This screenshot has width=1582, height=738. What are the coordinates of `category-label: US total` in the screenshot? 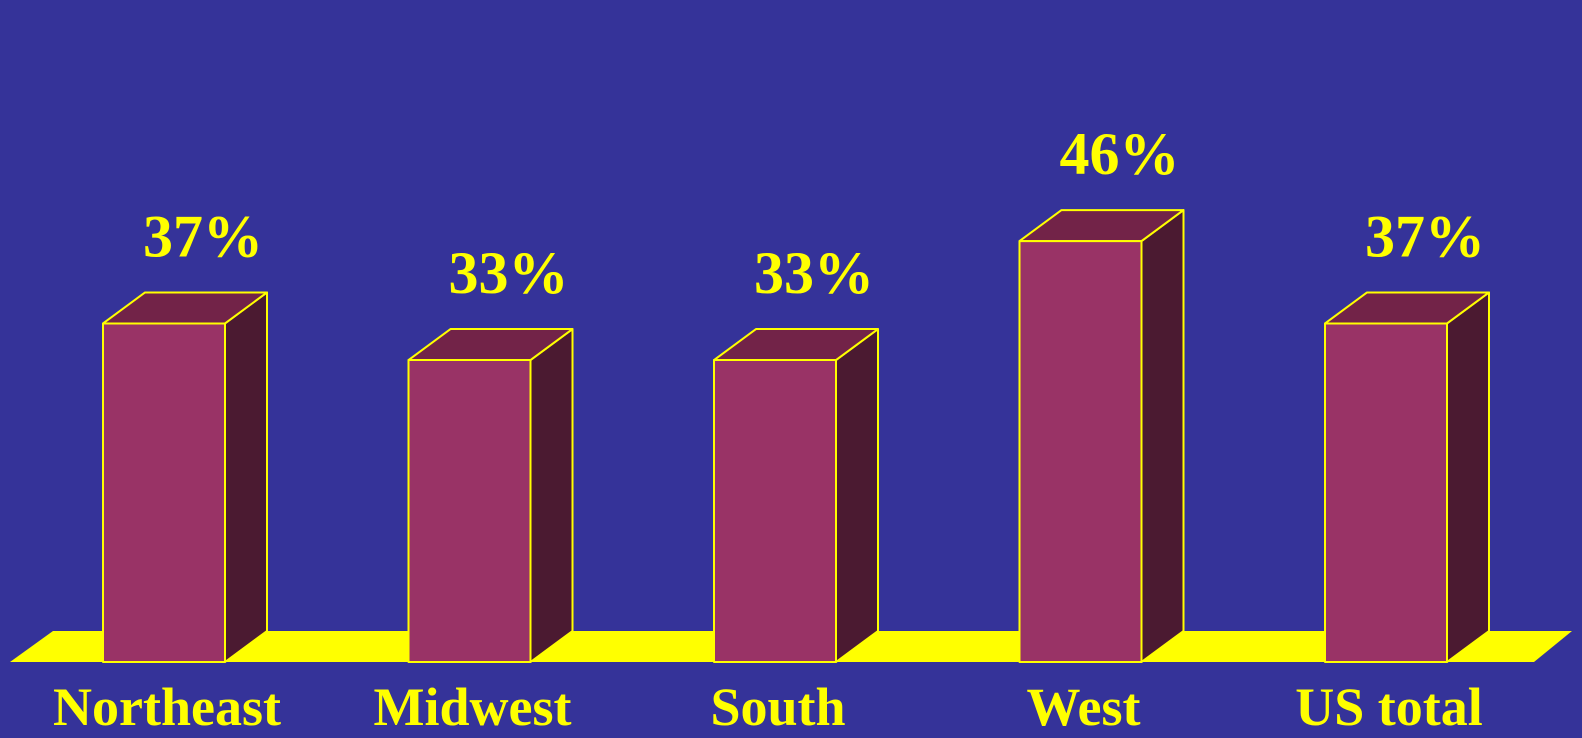 It's located at (1389, 707).